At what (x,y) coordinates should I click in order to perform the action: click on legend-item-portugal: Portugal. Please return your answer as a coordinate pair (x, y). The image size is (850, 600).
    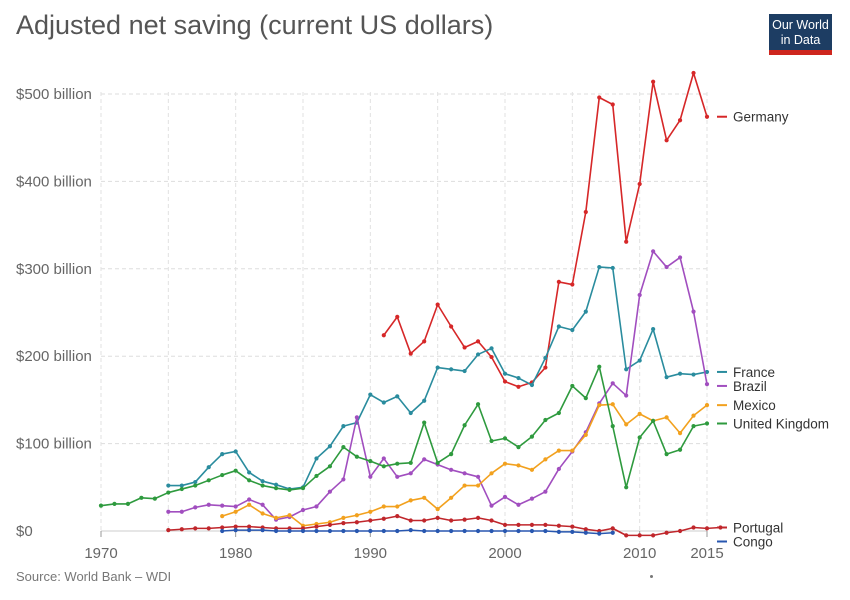
    Looking at the image, I should click on (750, 528).